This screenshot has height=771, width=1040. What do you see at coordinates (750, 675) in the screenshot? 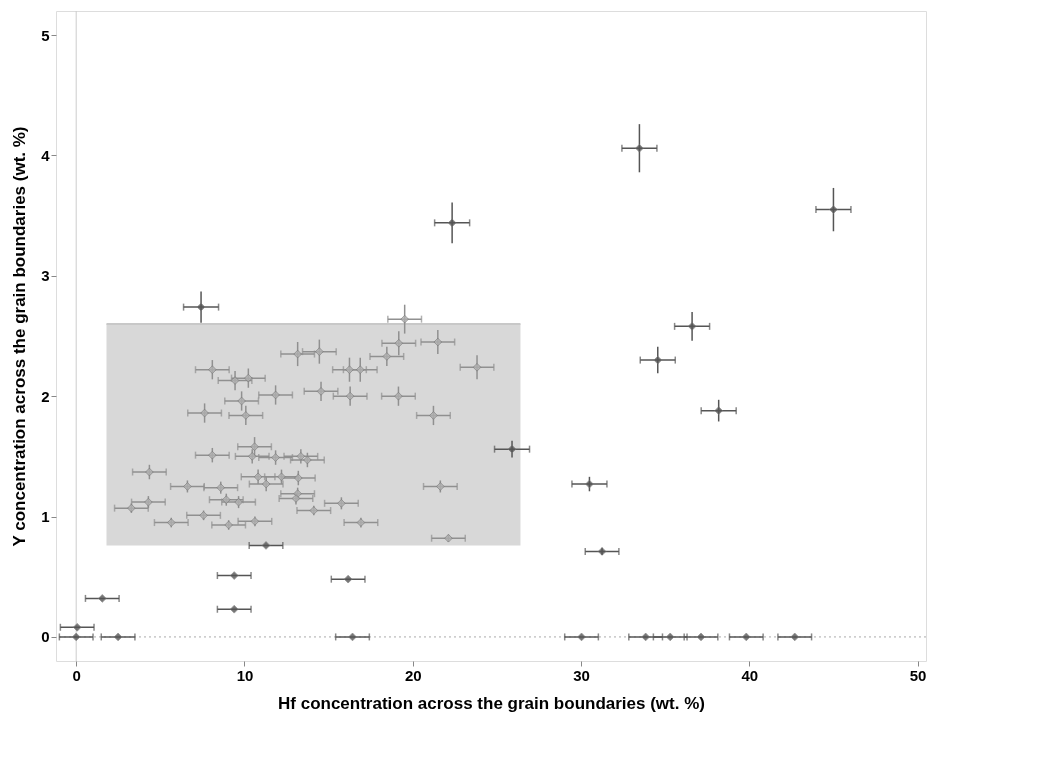
I see `x-tick-label: 40` at bounding box center [750, 675].